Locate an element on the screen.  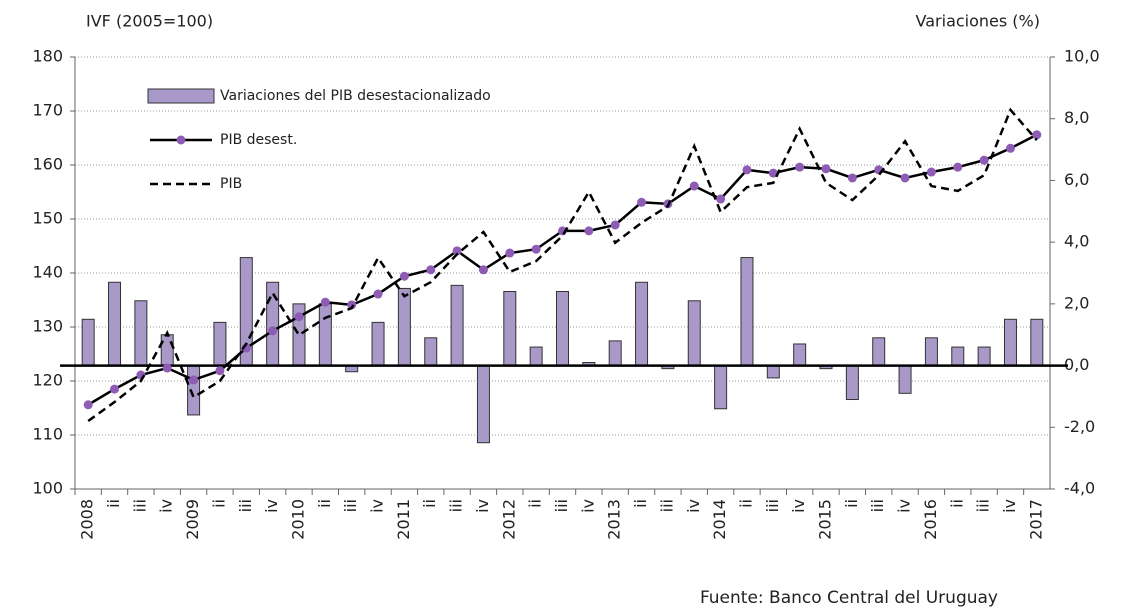
legend-label: Variaciones del PIB desestacionalizado is located at coordinates (355, 96).